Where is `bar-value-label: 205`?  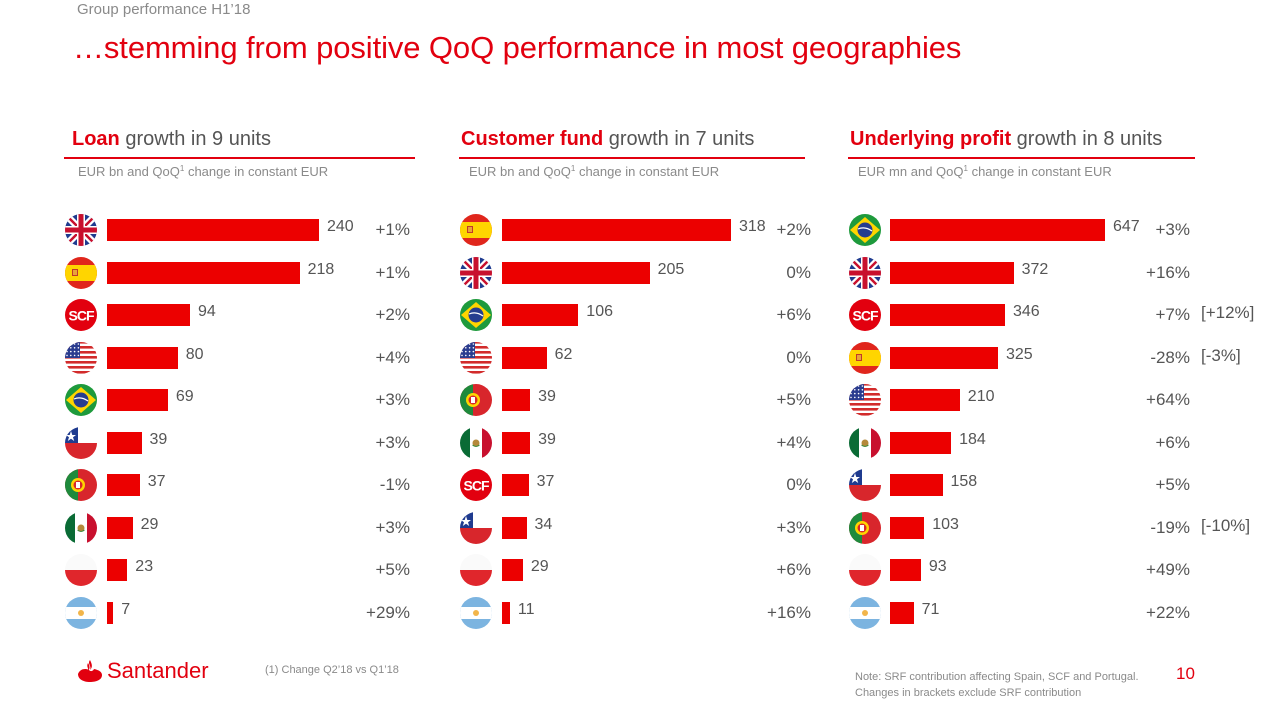 bar-value-label: 205 is located at coordinates (671, 269).